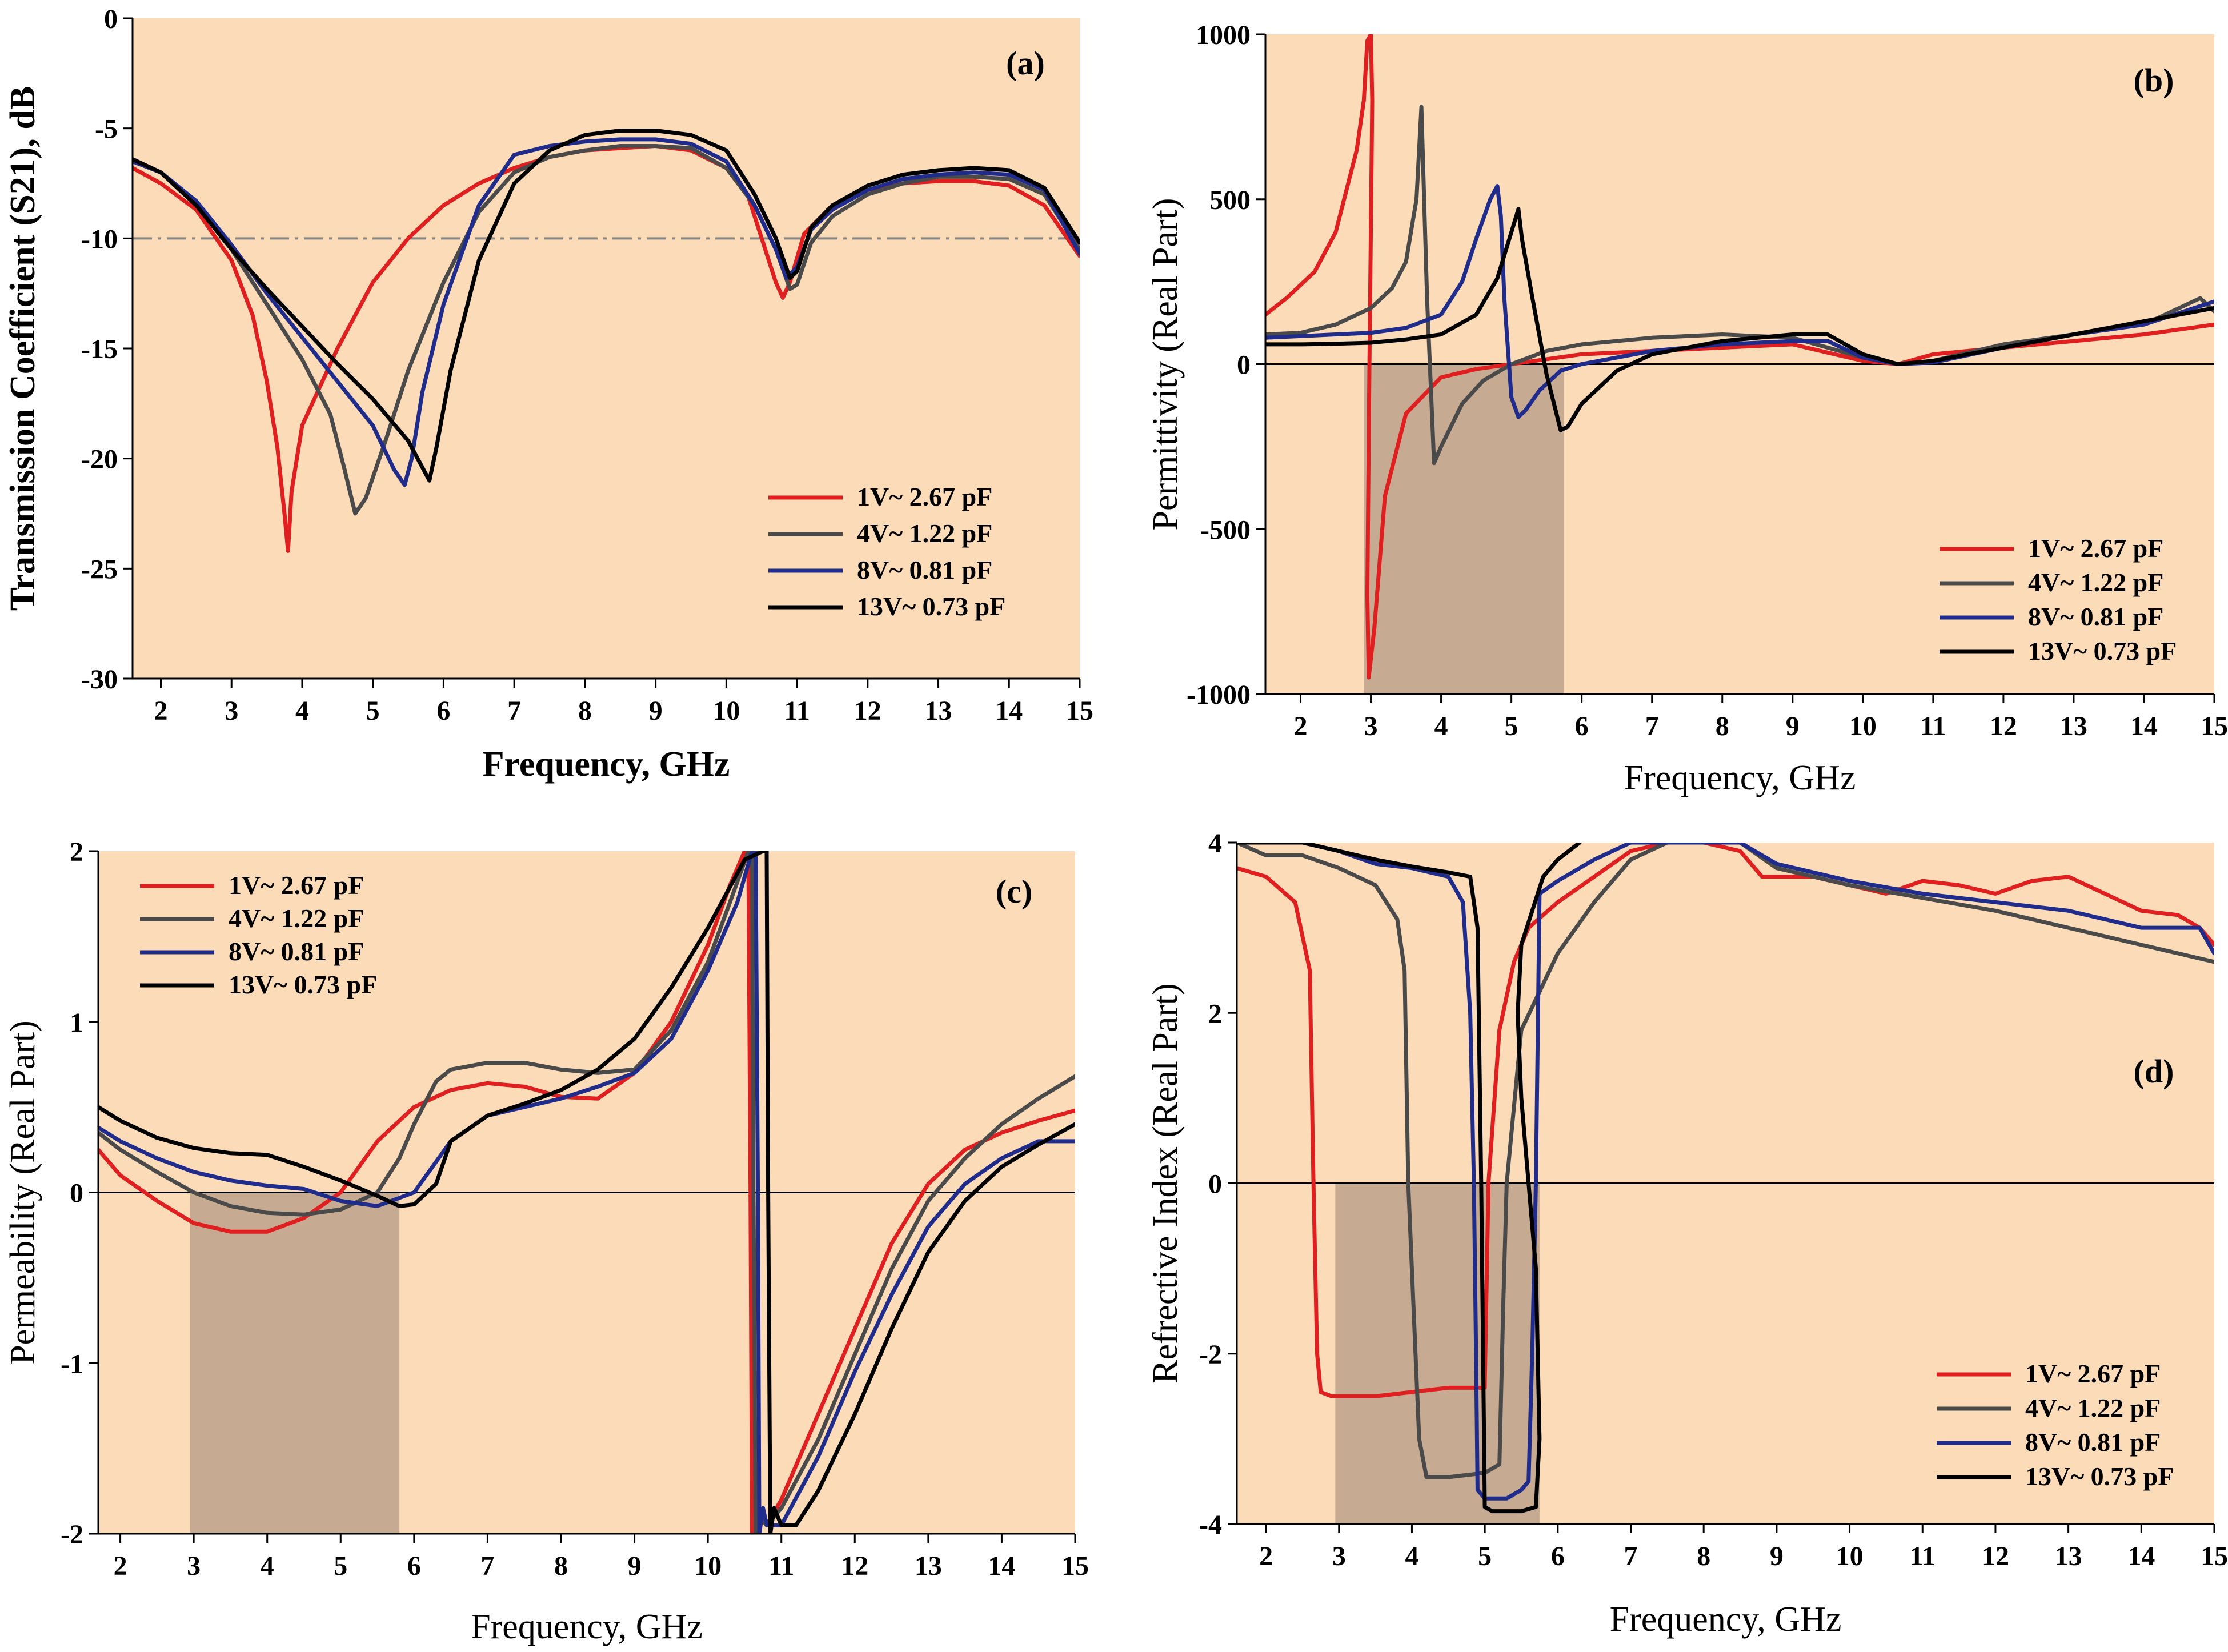 This screenshot has height=1652, width=2228. Describe the element at coordinates (99, 569) in the screenshot. I see `y-tick-label: -25` at that location.